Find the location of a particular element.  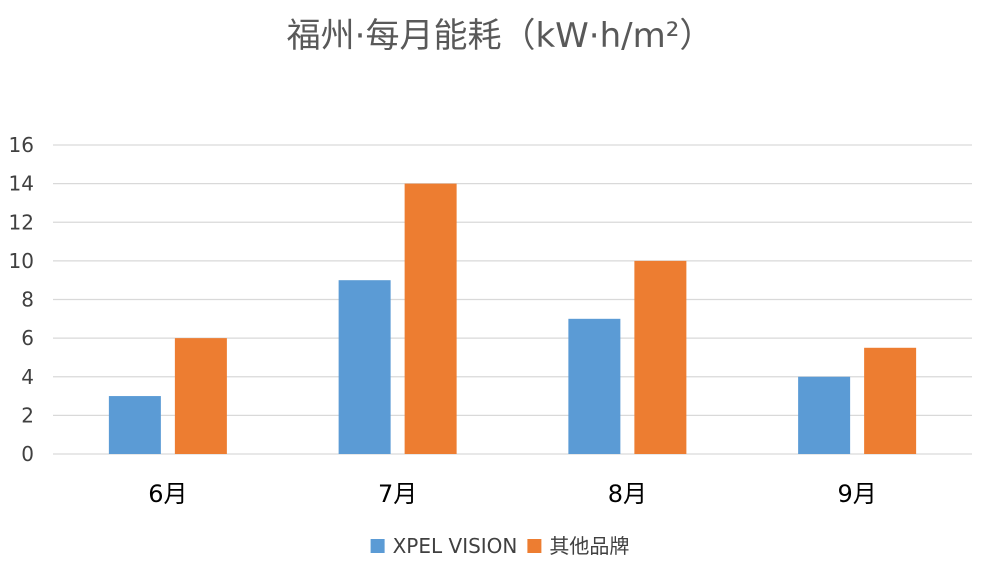

y-tick-label: 10 is located at coordinates (21, 261).